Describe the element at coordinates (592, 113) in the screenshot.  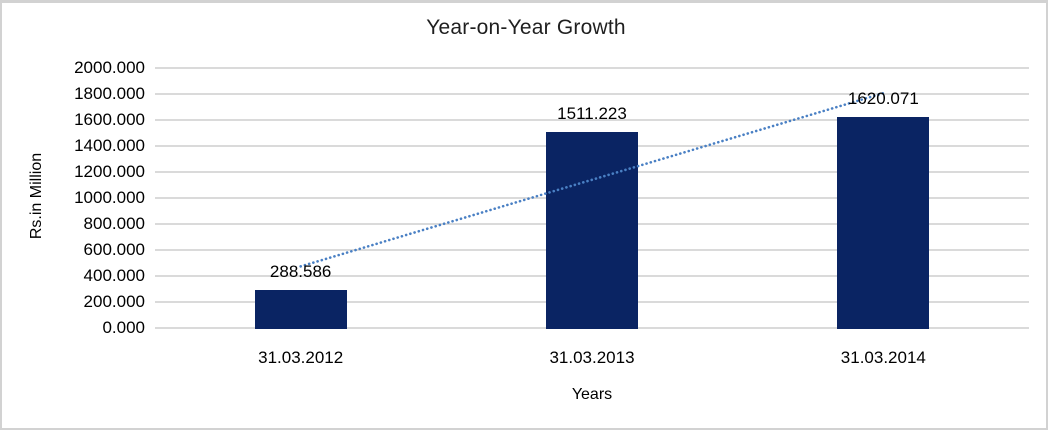
I see `bar-value-label: 1511.223` at that location.